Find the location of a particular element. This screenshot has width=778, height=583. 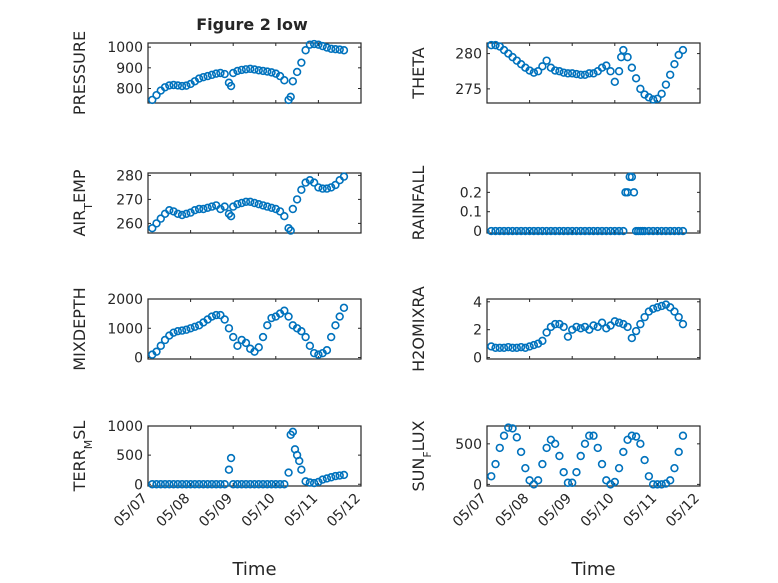

x-tick-label: 05/07 is located at coordinates (470, 511).